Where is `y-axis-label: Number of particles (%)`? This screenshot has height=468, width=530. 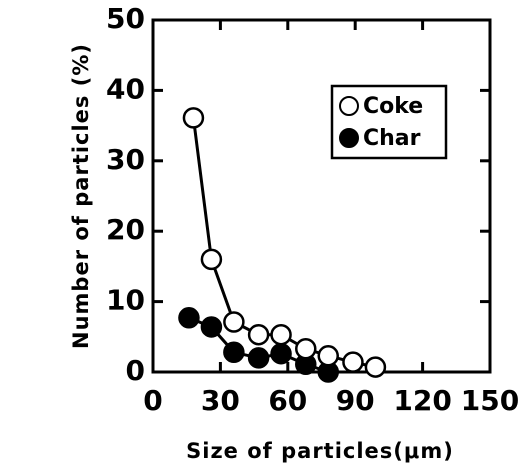
y-axis-label: Number of particles (%) is located at coordinates (81, 196).